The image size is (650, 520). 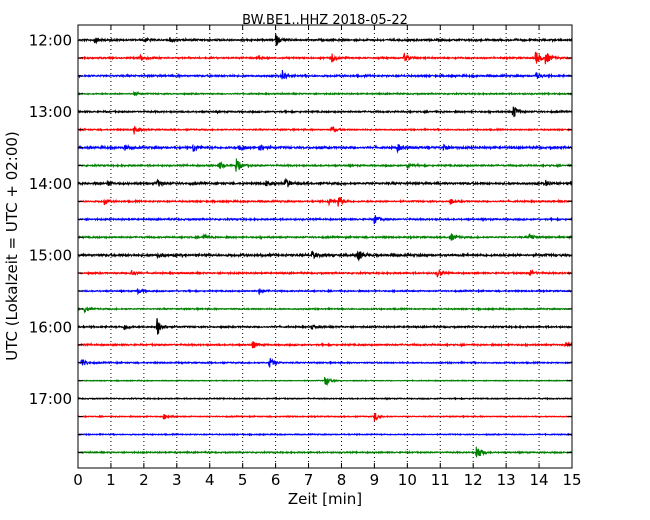 What do you see at coordinates (506, 480) in the screenshot?
I see `x-tick-label: 13` at bounding box center [506, 480].